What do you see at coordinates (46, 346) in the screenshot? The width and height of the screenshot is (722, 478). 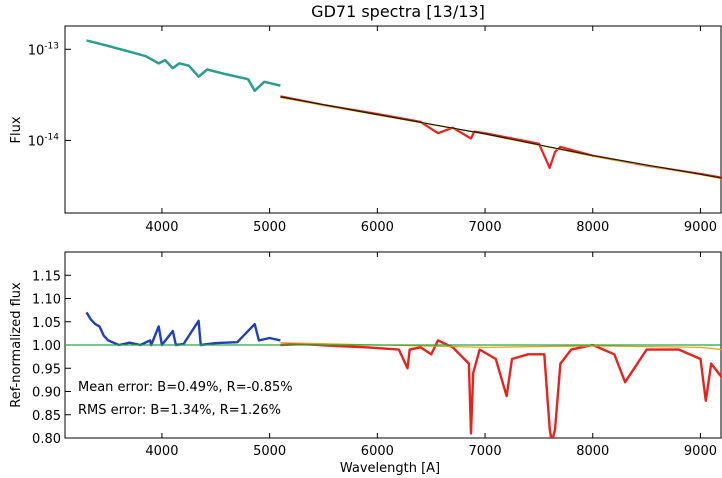 I see `ratio-y-tick-label: 1.00` at bounding box center [46, 346].